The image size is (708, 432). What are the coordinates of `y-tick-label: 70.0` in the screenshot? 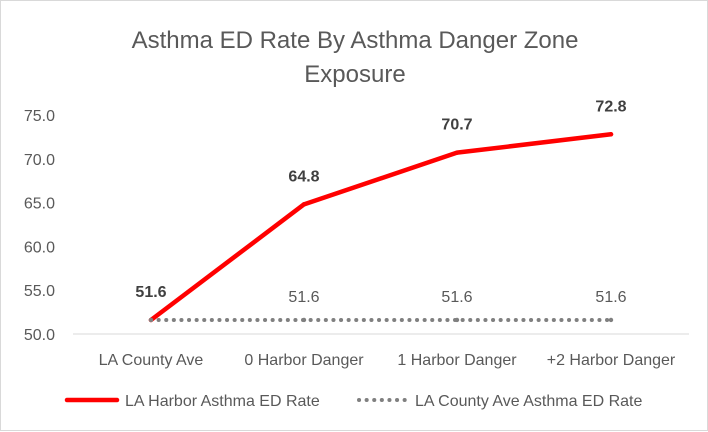 It's located at (39, 160).